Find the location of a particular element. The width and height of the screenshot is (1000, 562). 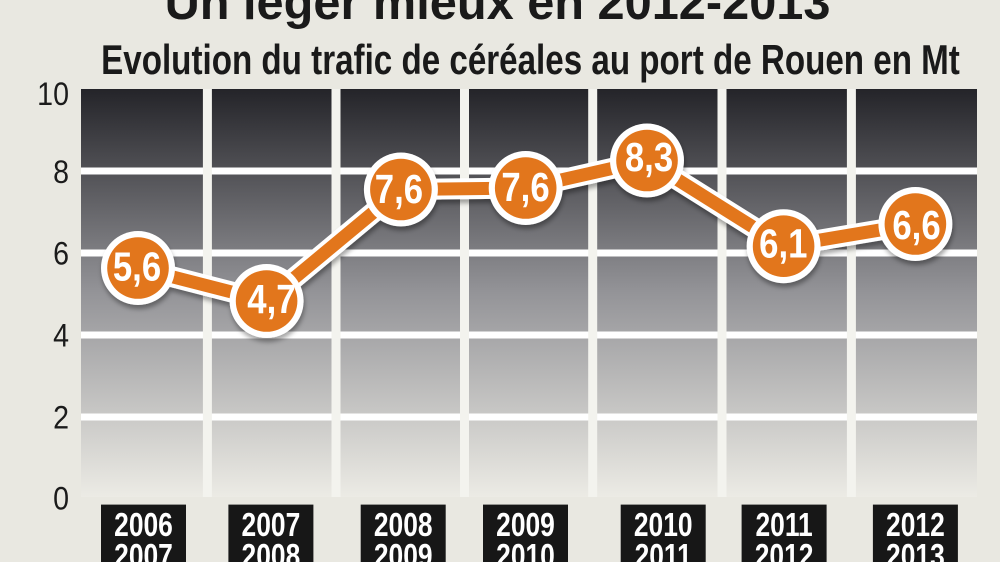

svg-text: 6 is located at coordinates (61, 254).